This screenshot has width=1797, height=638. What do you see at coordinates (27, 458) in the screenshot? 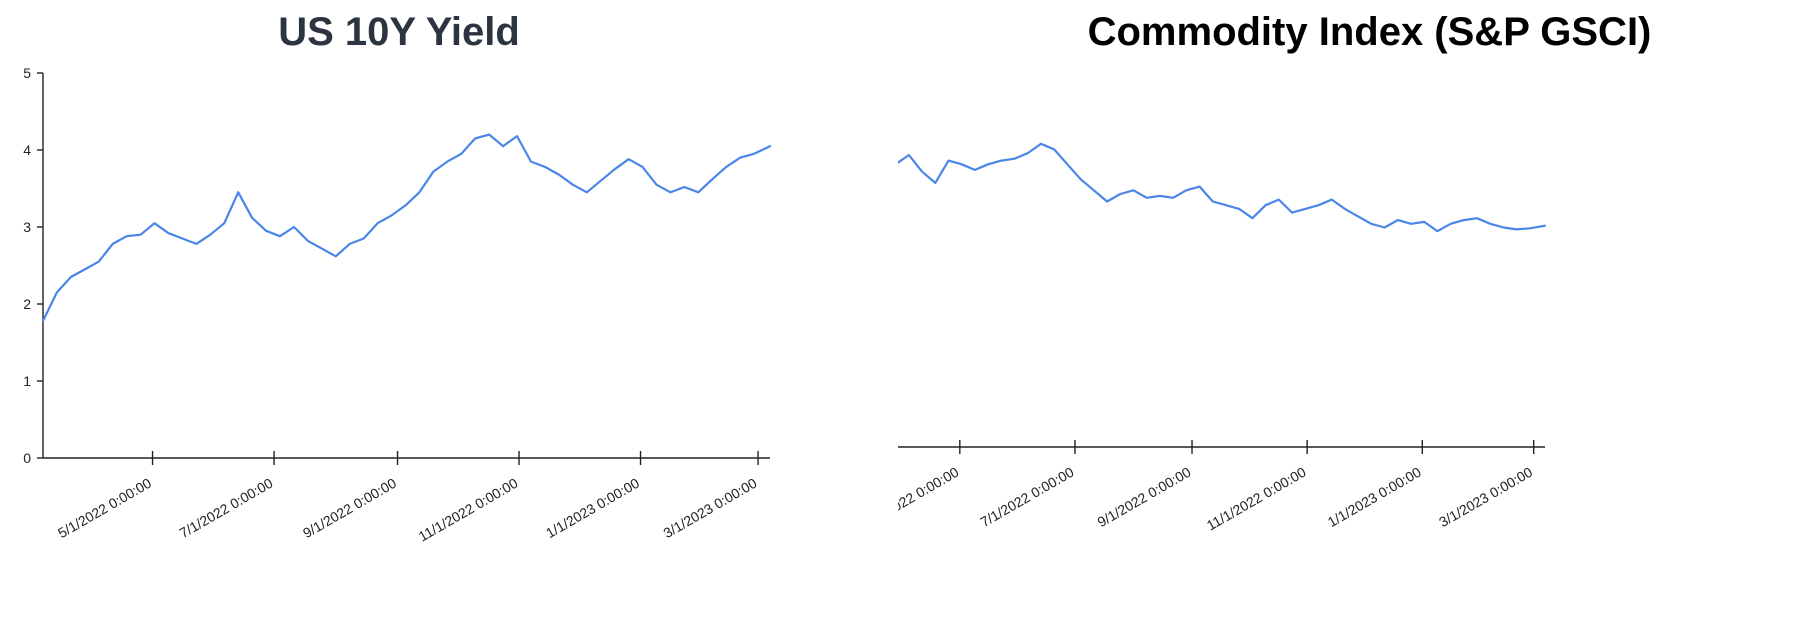
I see `y-tick-label: 0` at bounding box center [27, 458].